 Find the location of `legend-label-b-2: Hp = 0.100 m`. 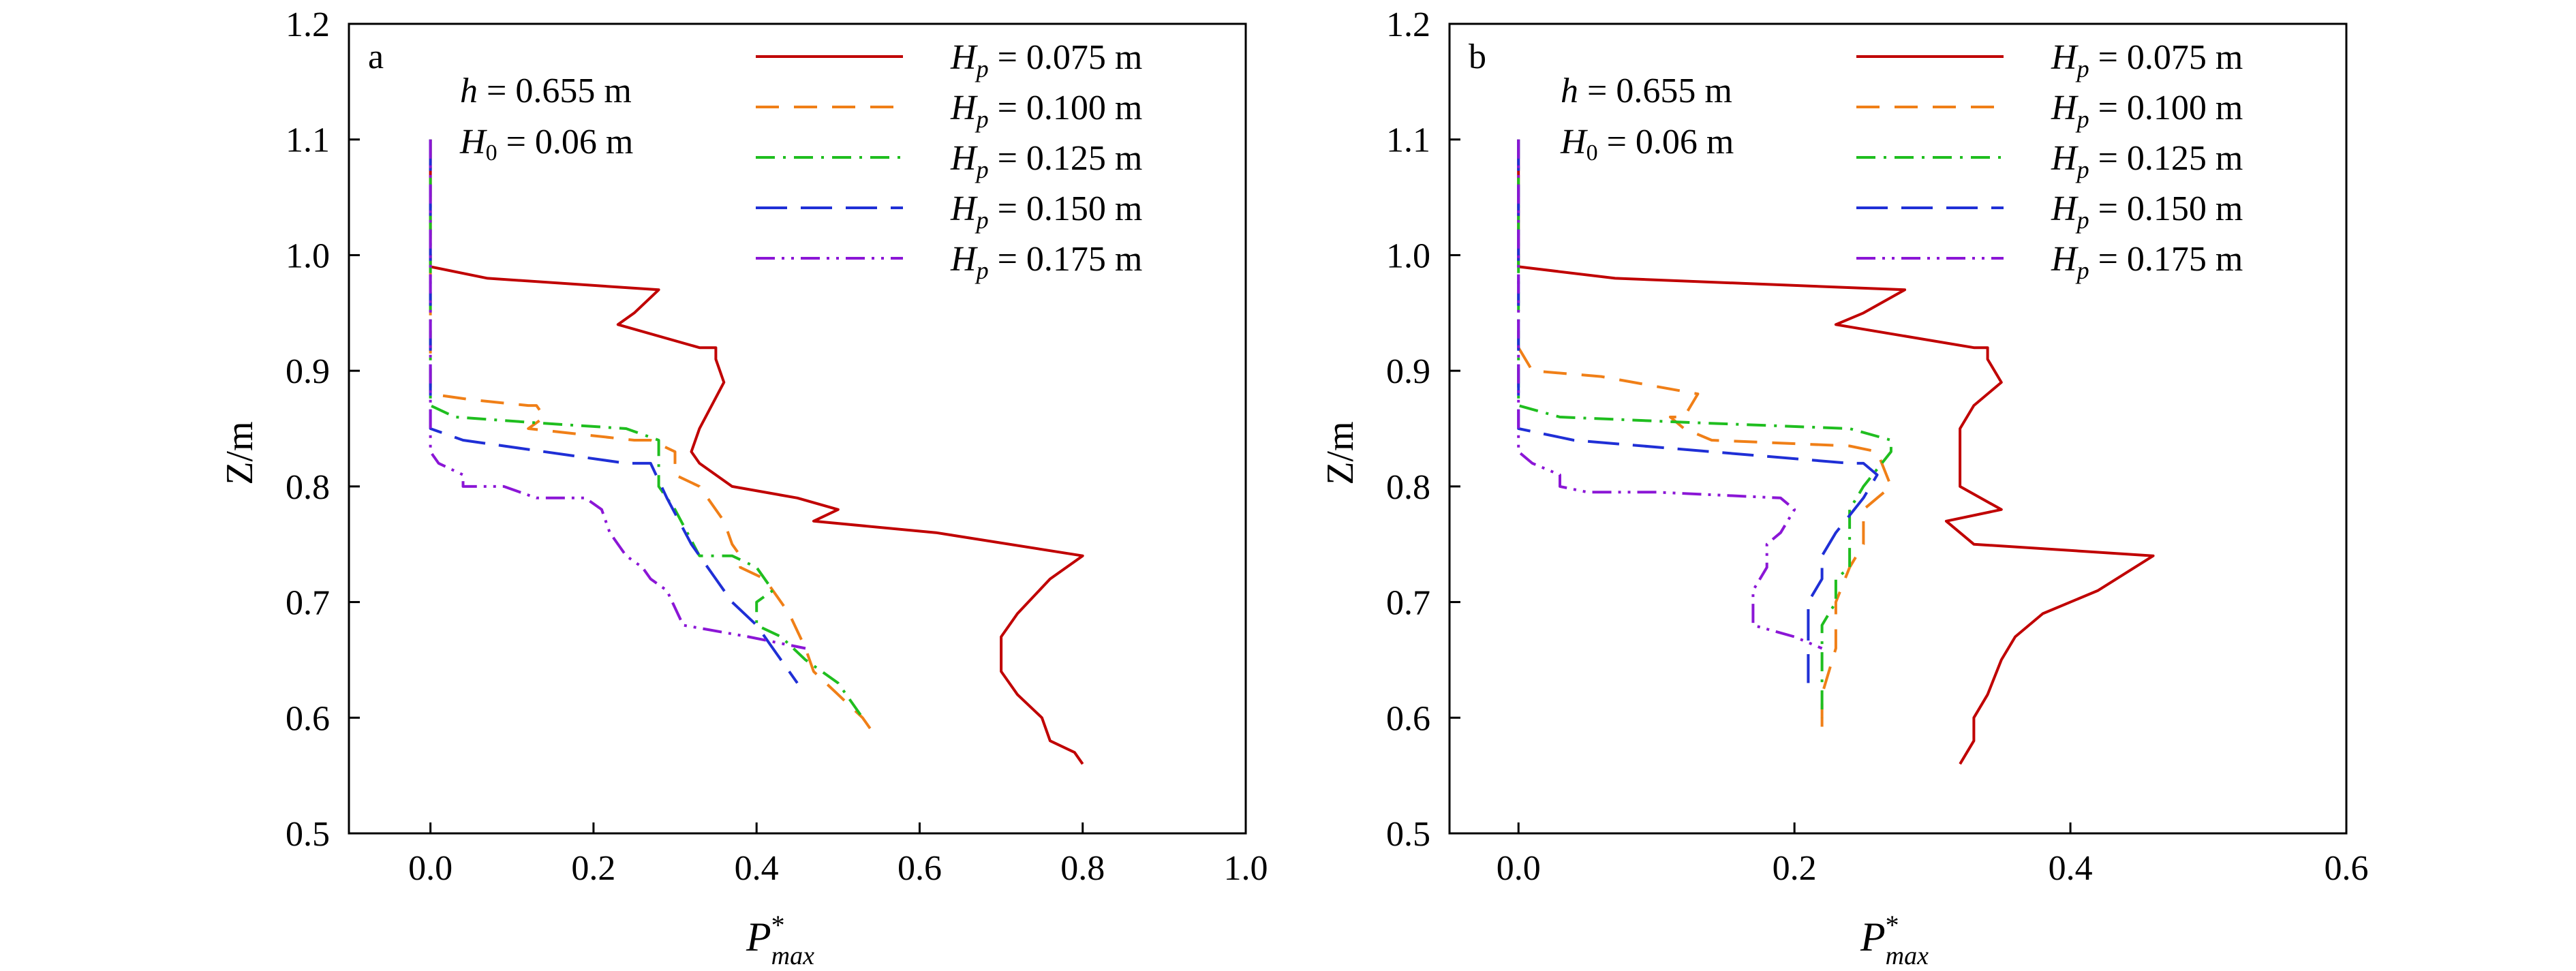

legend-label-b-2: Hp = 0.100 m is located at coordinates (2147, 111).